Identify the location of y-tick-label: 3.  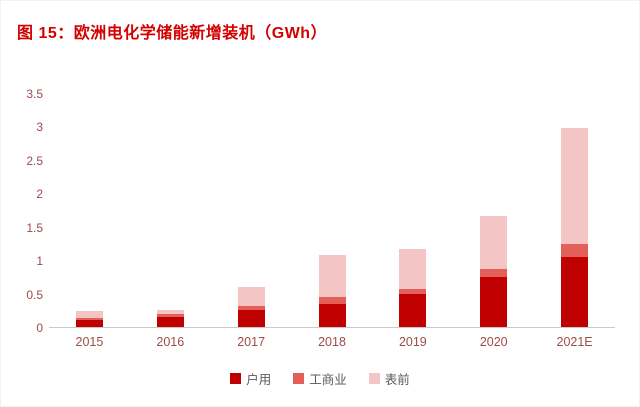
(39, 127).